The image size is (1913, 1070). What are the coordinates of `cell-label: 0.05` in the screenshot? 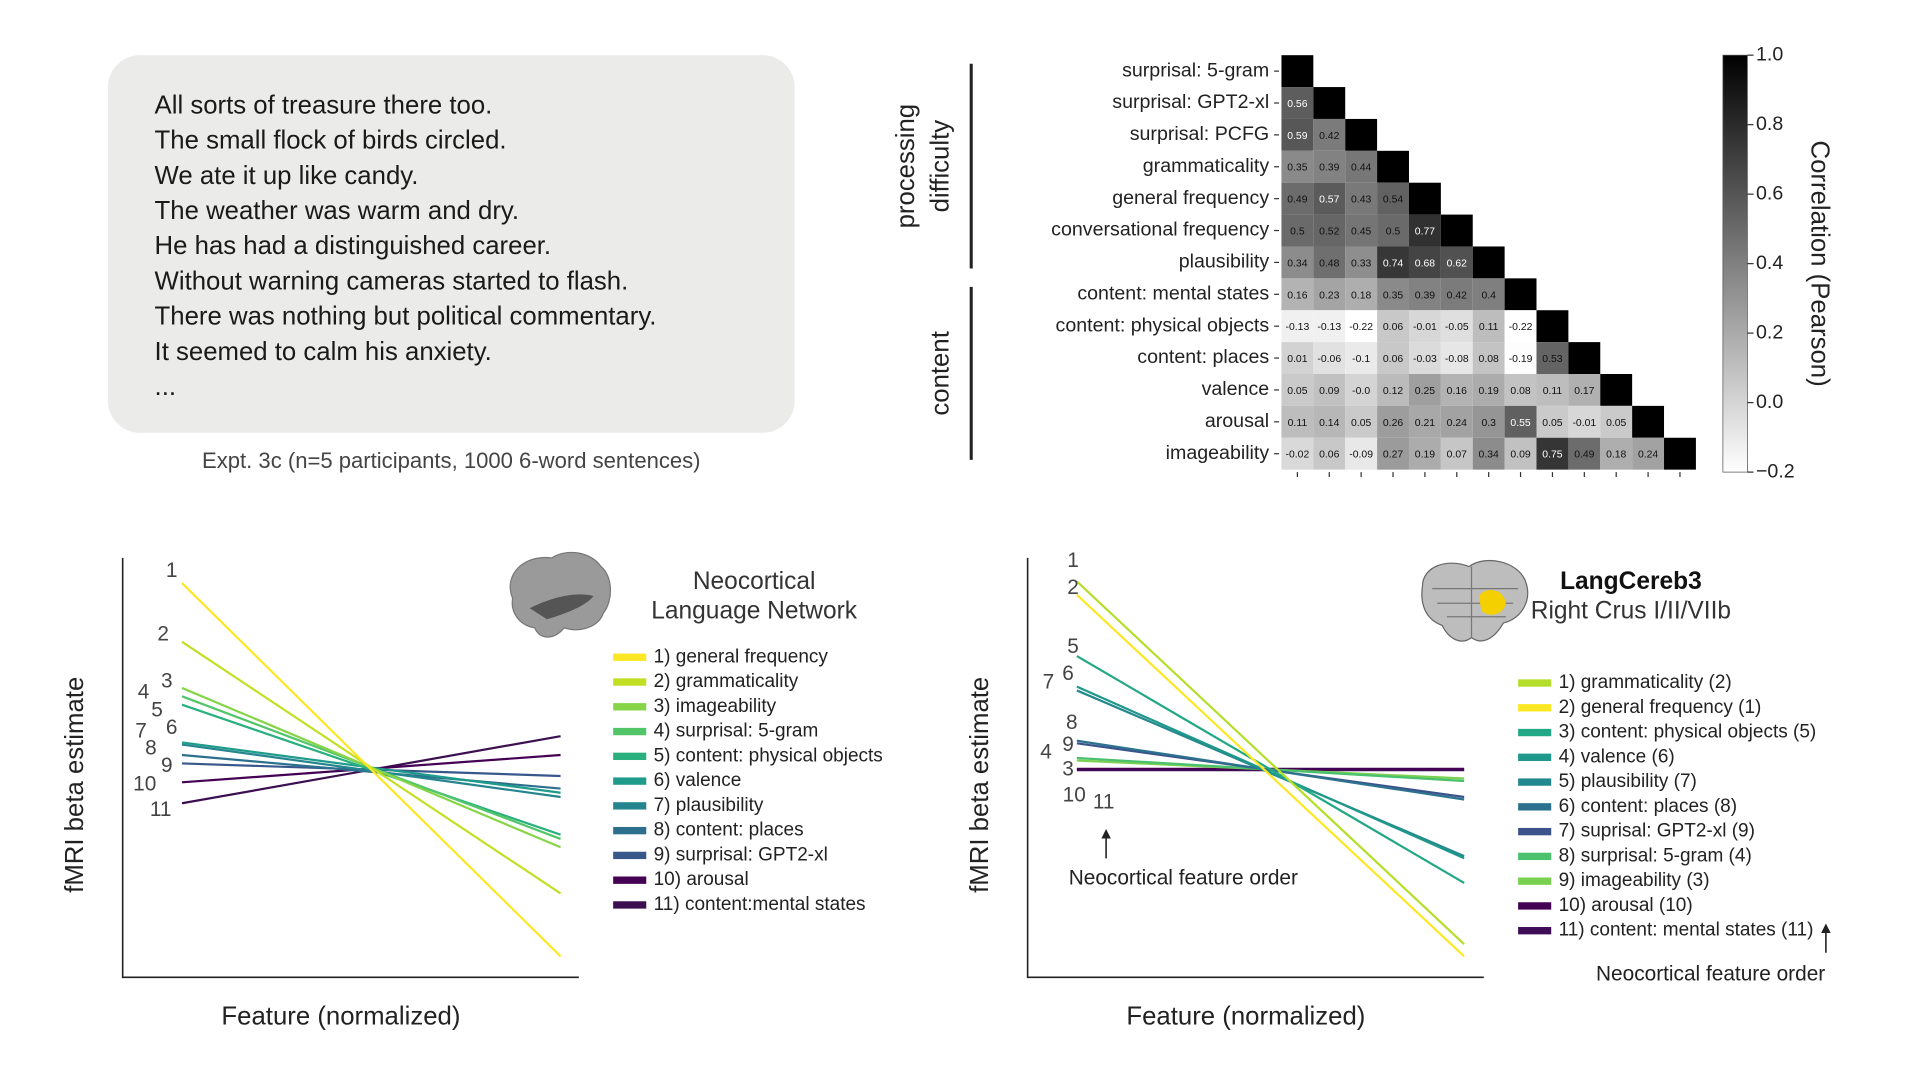 It's located at (1297, 391).